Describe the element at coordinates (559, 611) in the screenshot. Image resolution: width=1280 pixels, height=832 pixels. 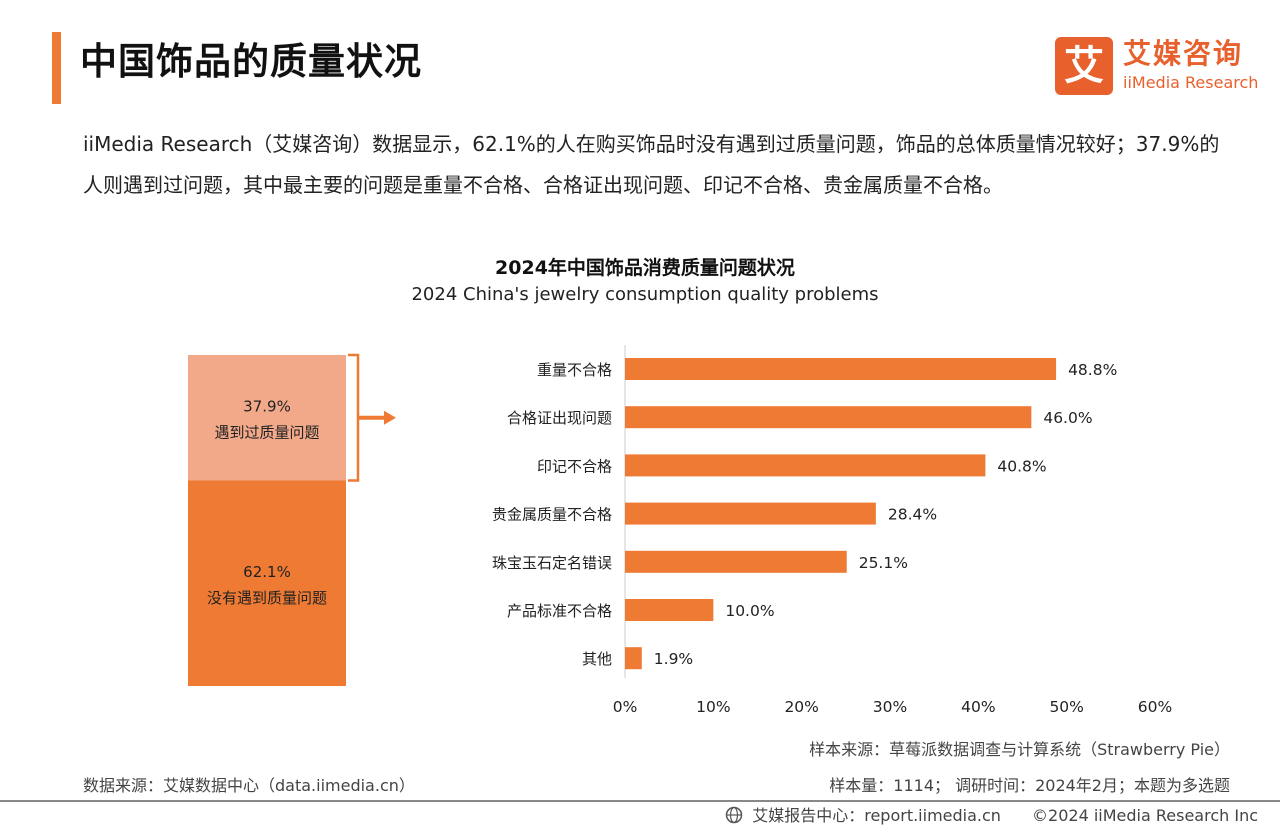
I see `category-label: 产品标准不合格` at that location.